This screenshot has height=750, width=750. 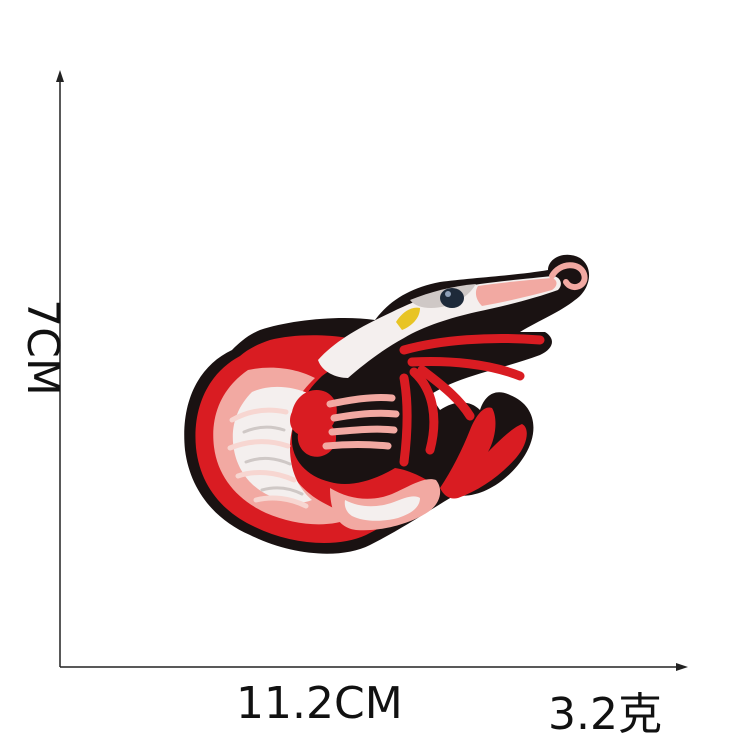 What do you see at coordinates (452, 298) in the screenshot?
I see `shrimp-eye-icon` at bounding box center [452, 298].